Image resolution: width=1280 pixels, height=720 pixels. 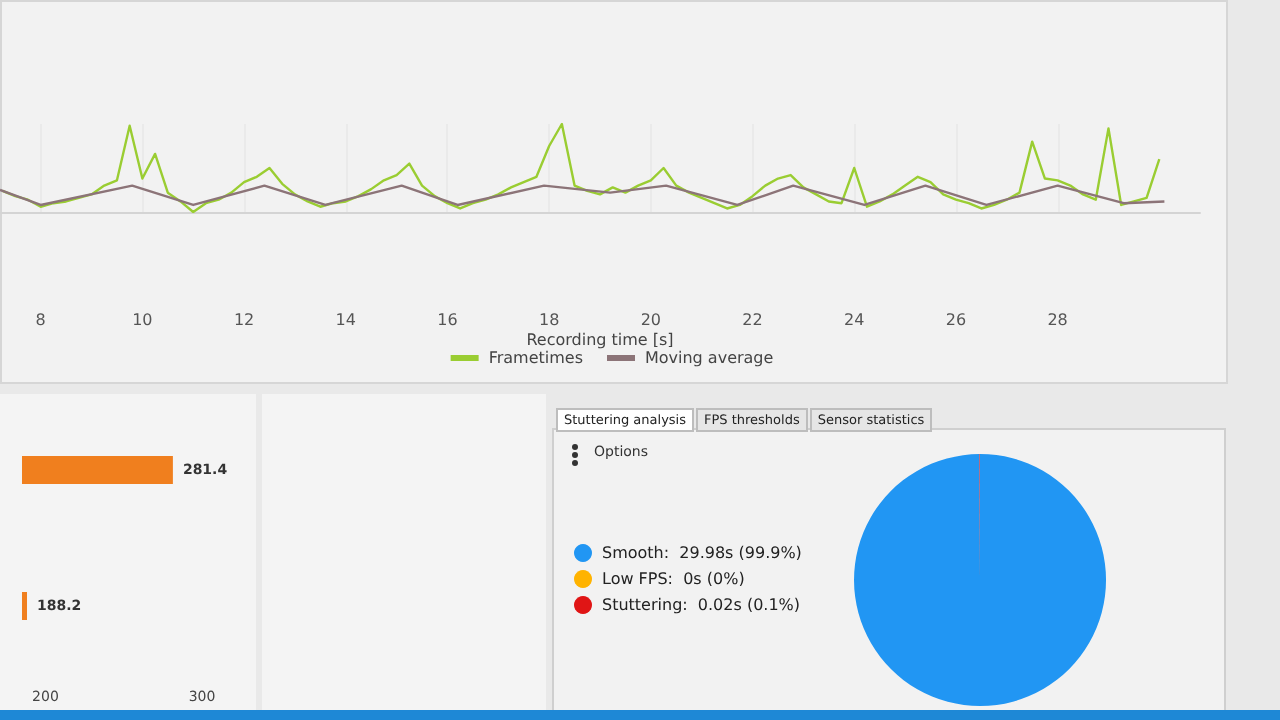 I want to click on x-tick-label: 14, so click(x=345, y=320).